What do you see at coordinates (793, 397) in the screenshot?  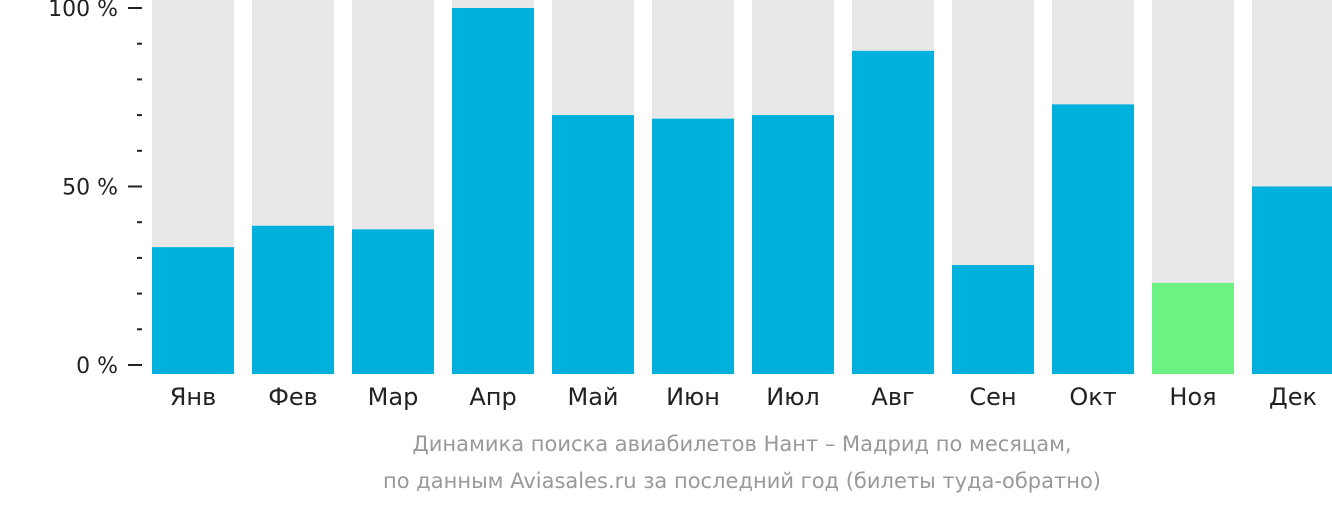 I see `x-tick-label: Июл` at bounding box center [793, 397].